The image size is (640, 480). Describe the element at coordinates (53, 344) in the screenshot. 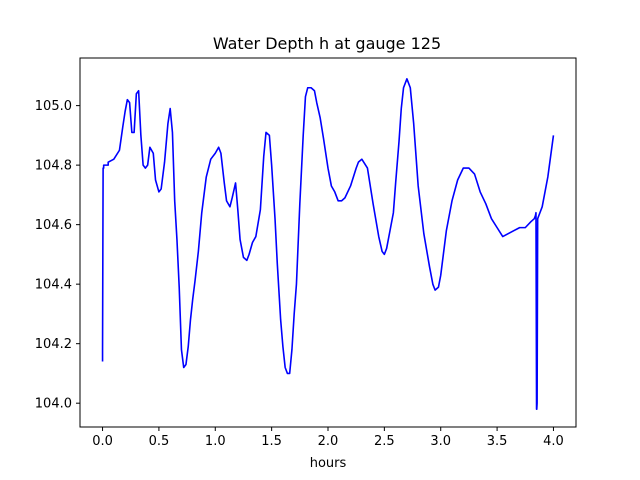

I see `y-tick-label: 104.2` at that location.